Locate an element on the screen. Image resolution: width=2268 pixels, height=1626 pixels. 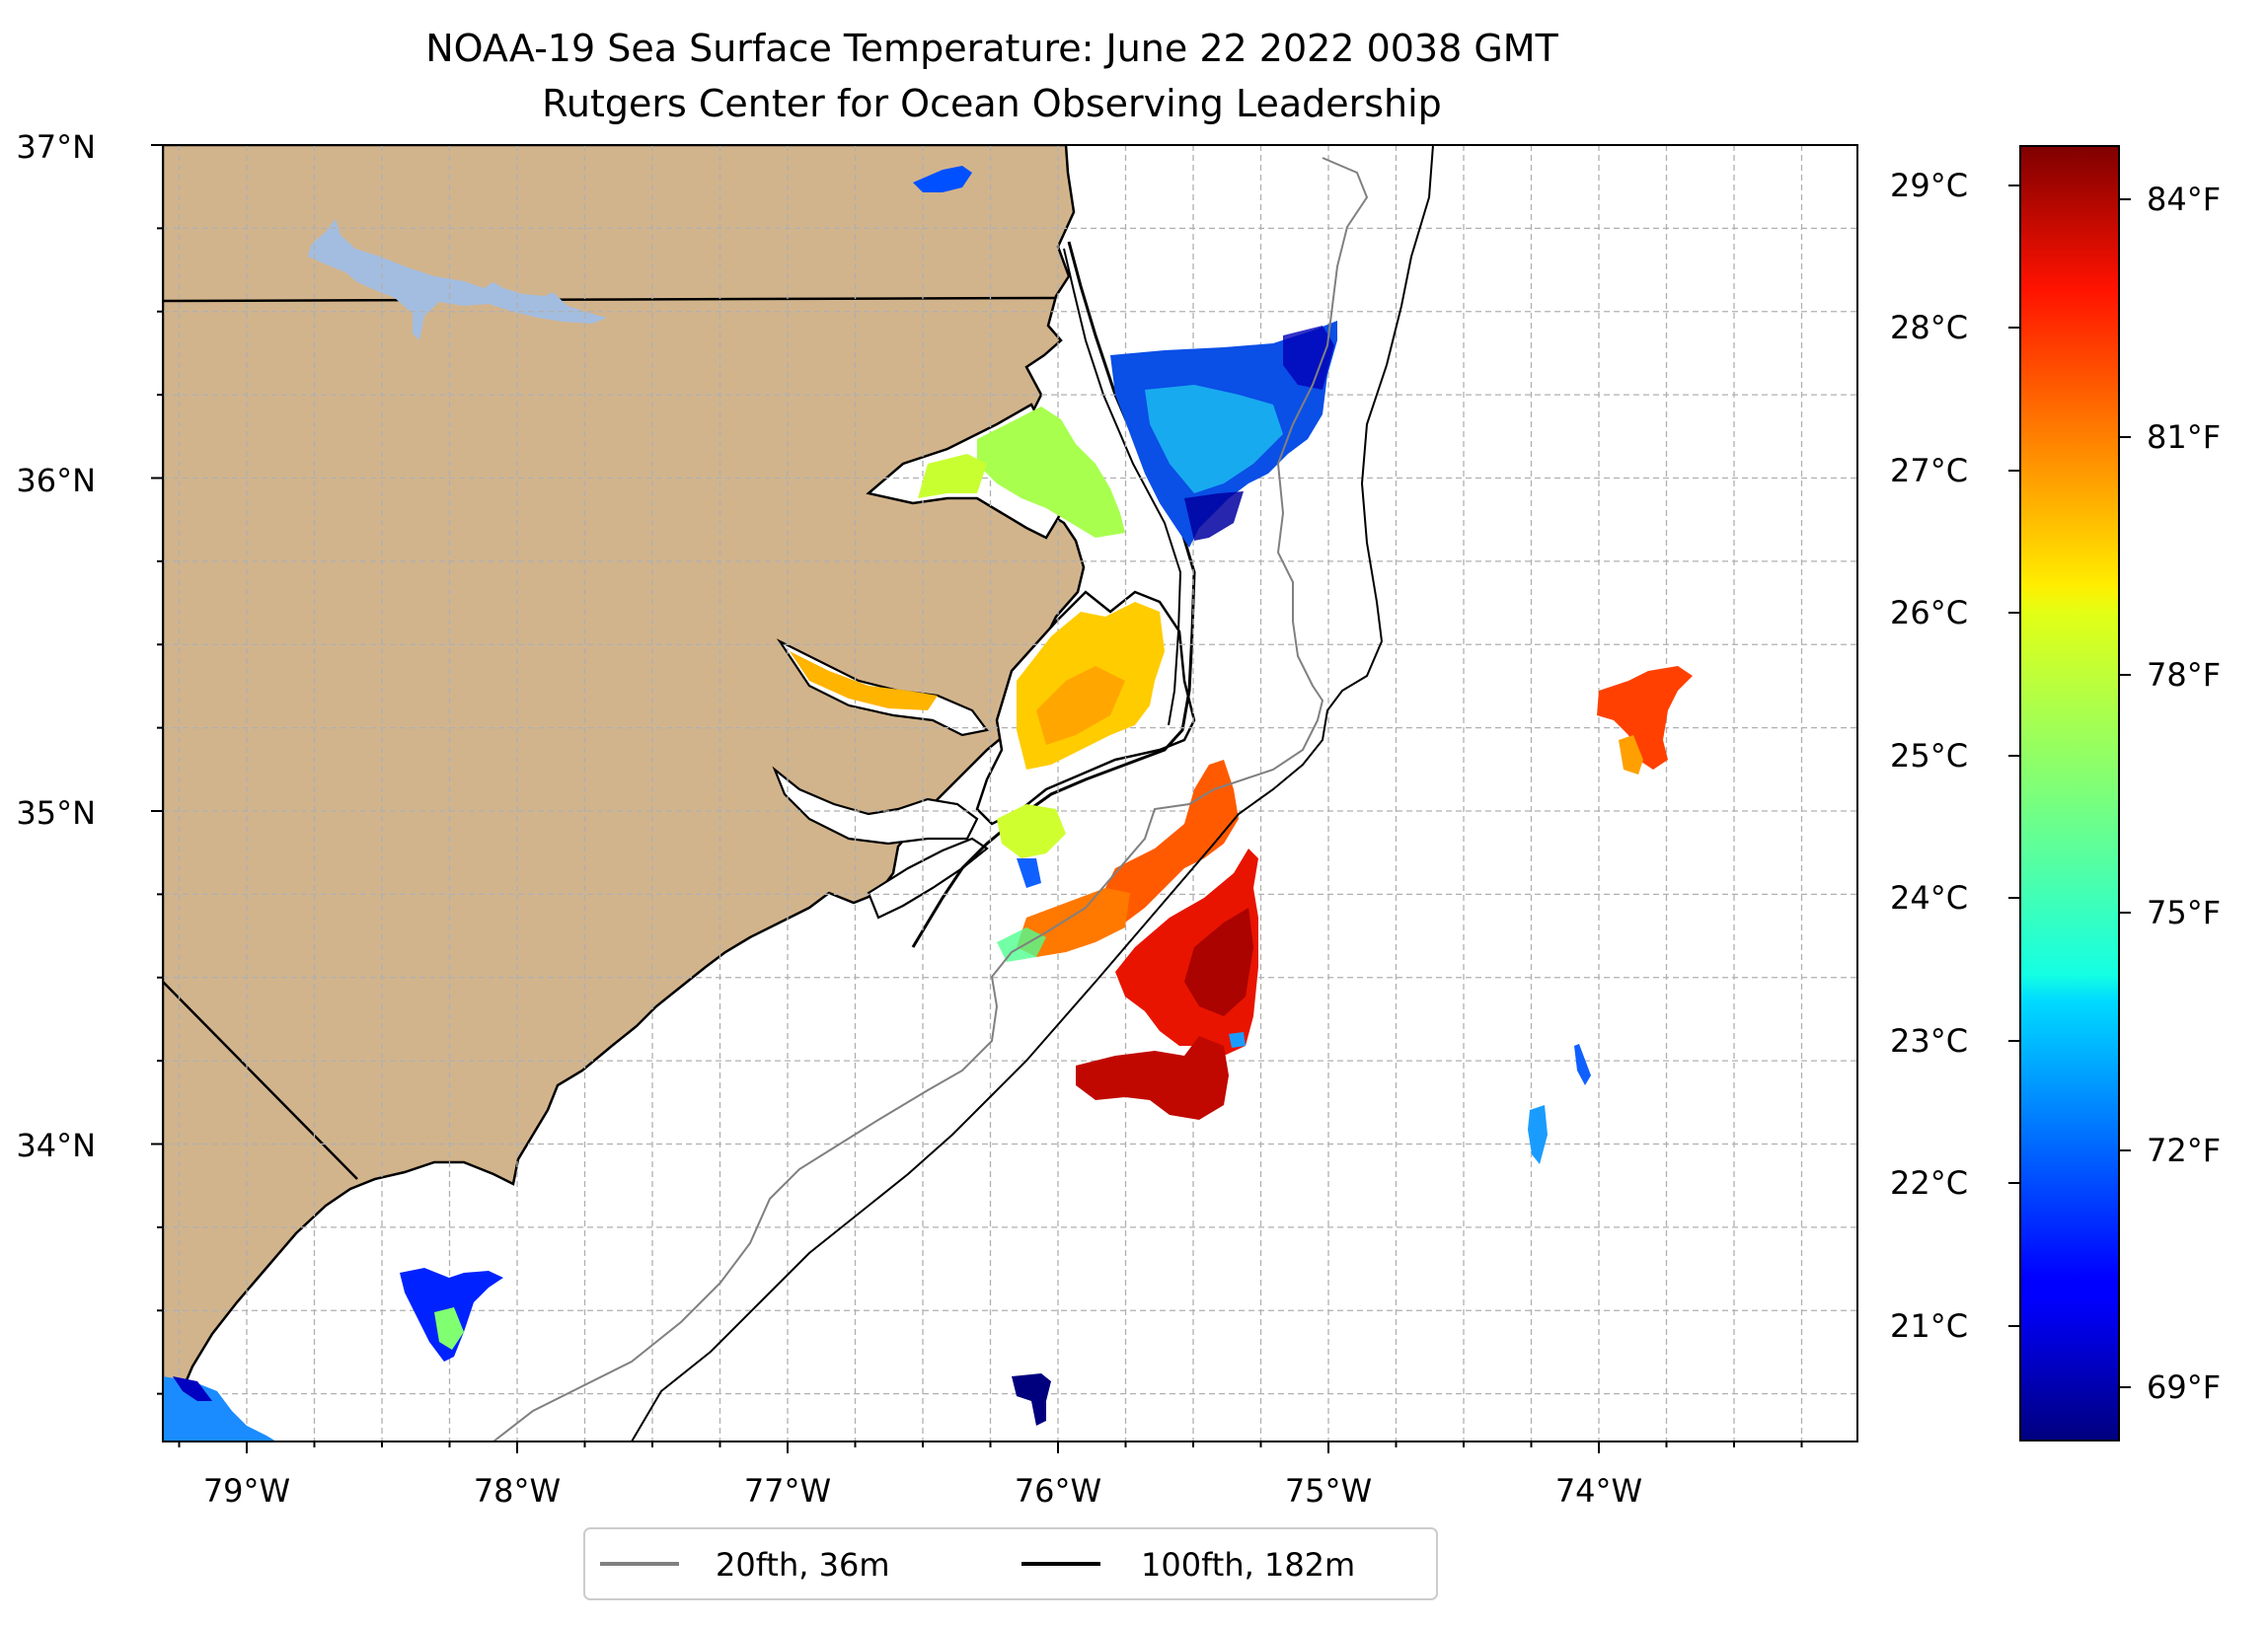
sst-patch-gulfstream-south is located at coordinates (1153, 1078).